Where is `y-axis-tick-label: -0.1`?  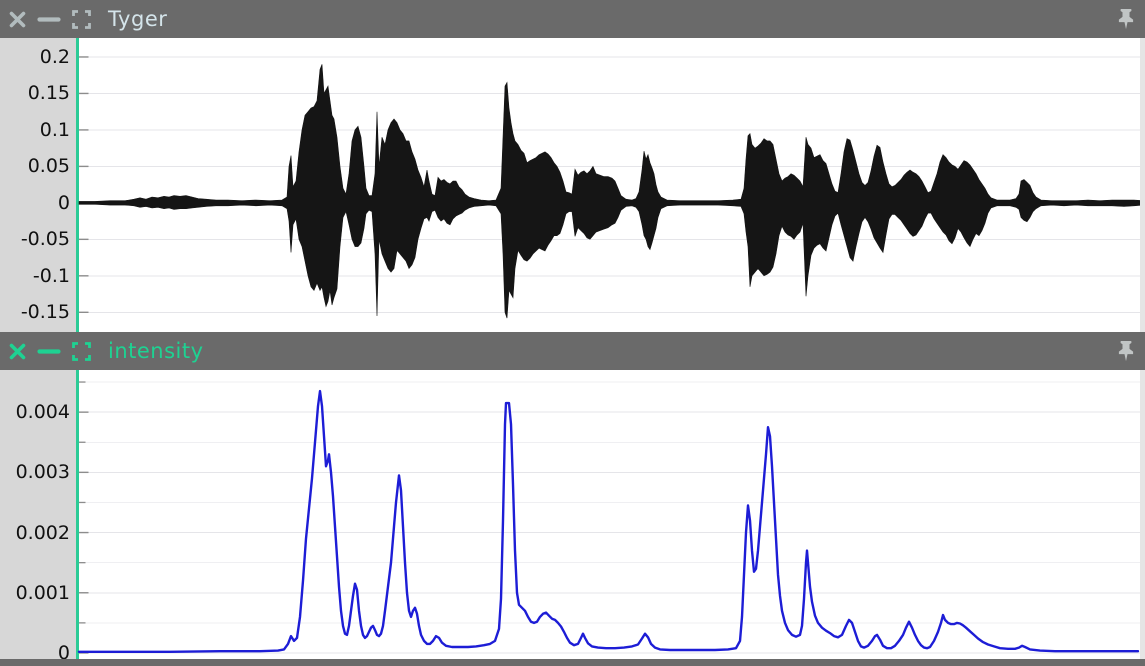 y-axis-tick-label: -0.1 is located at coordinates (51, 275).